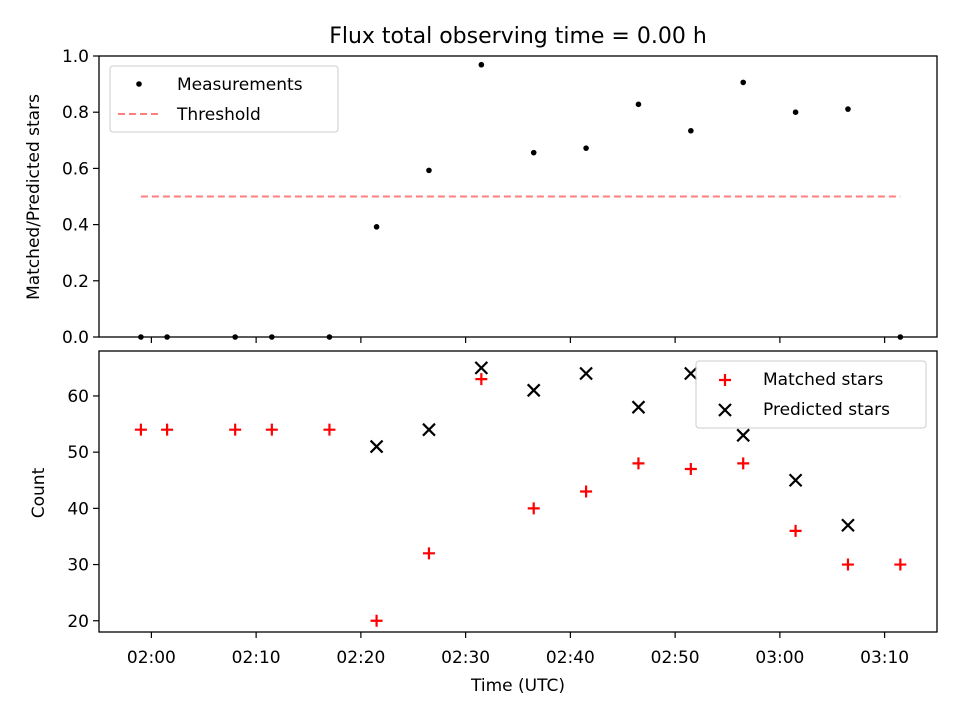 This screenshot has width=960, height=720. What do you see at coordinates (78, 397) in the screenshot?
I see `y-tick-label: 60` at bounding box center [78, 397].